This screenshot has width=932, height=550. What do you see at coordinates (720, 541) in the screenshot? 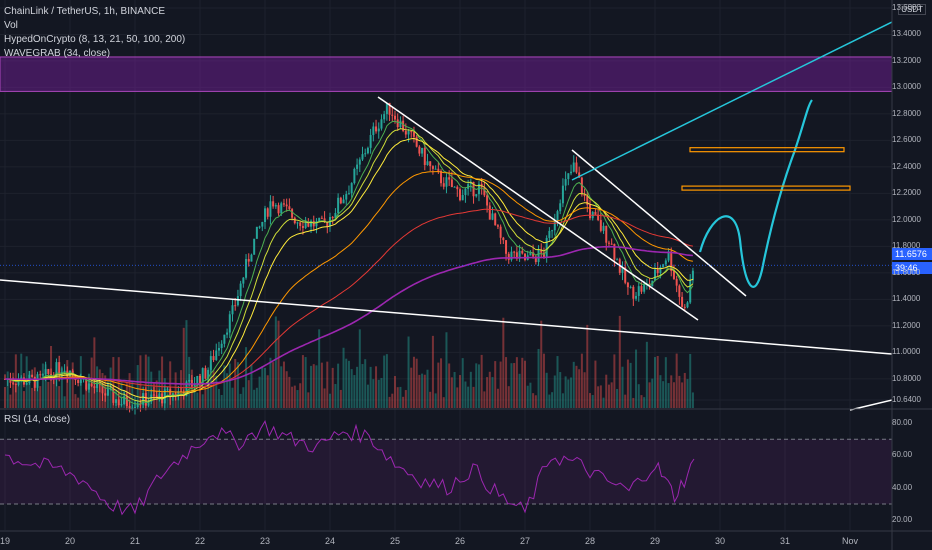
I see `time-tick-label: 30` at bounding box center [720, 541].